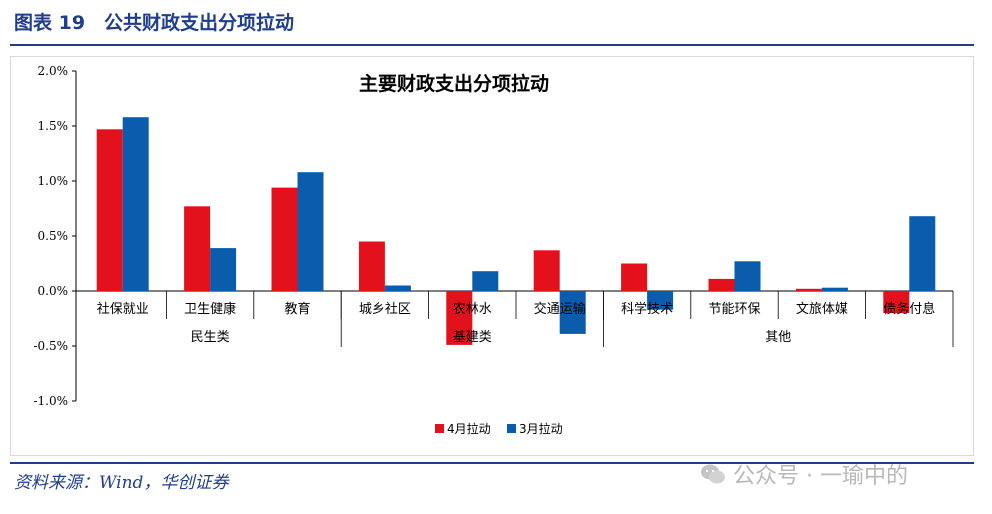 The width and height of the screenshot is (992, 514). What do you see at coordinates (123, 309) in the screenshot?
I see `category-label: 社保就业` at bounding box center [123, 309].